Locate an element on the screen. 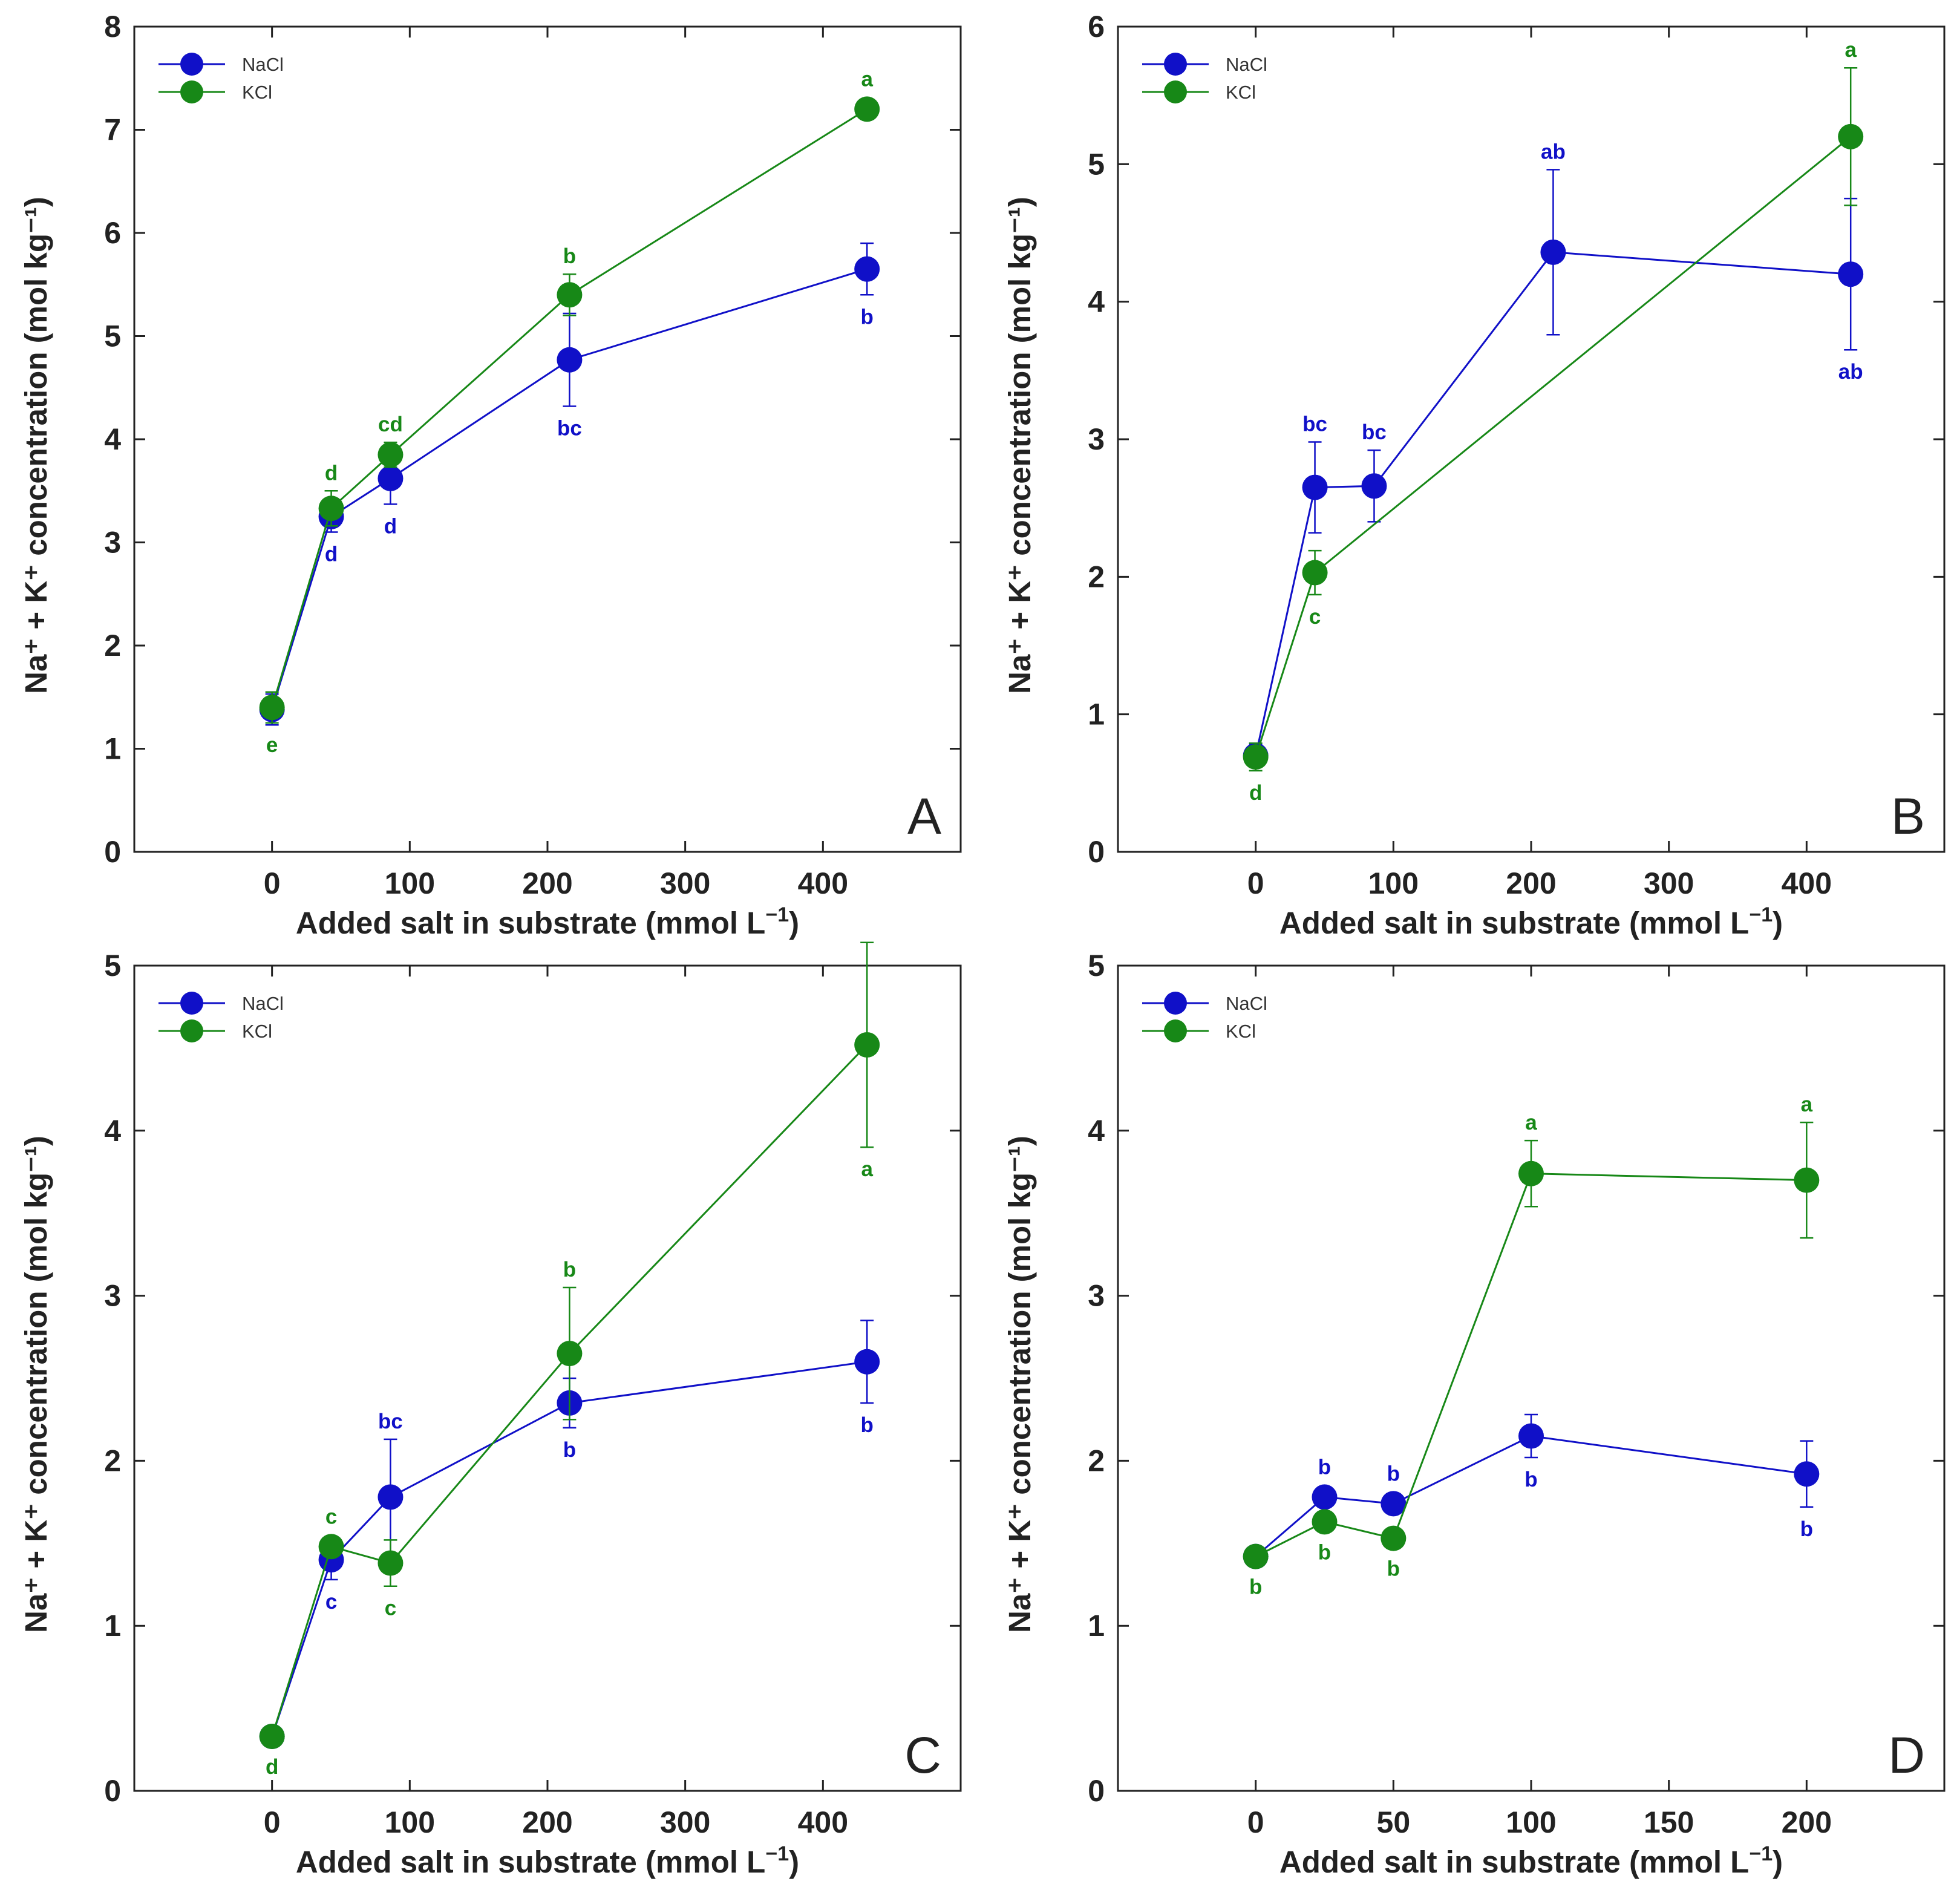 This screenshot has height=1904, width=1954. panel-letter: B is located at coordinates (1908, 816).